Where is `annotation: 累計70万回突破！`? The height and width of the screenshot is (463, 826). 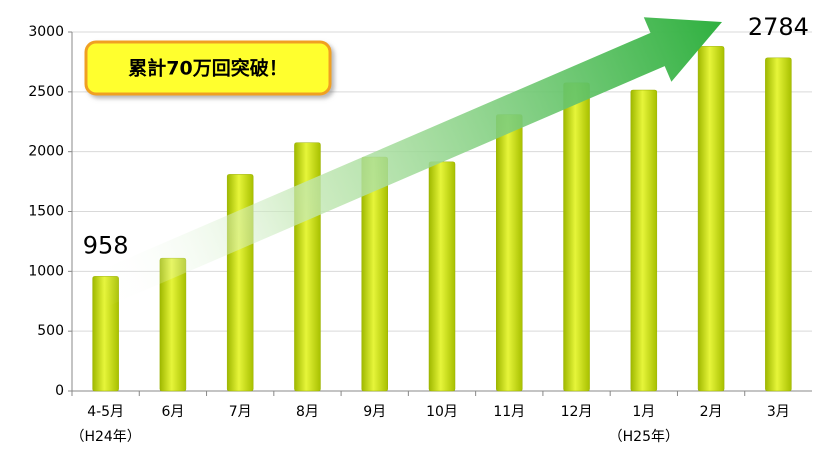 annotation: 累計70万回突破！ is located at coordinates (207, 68).